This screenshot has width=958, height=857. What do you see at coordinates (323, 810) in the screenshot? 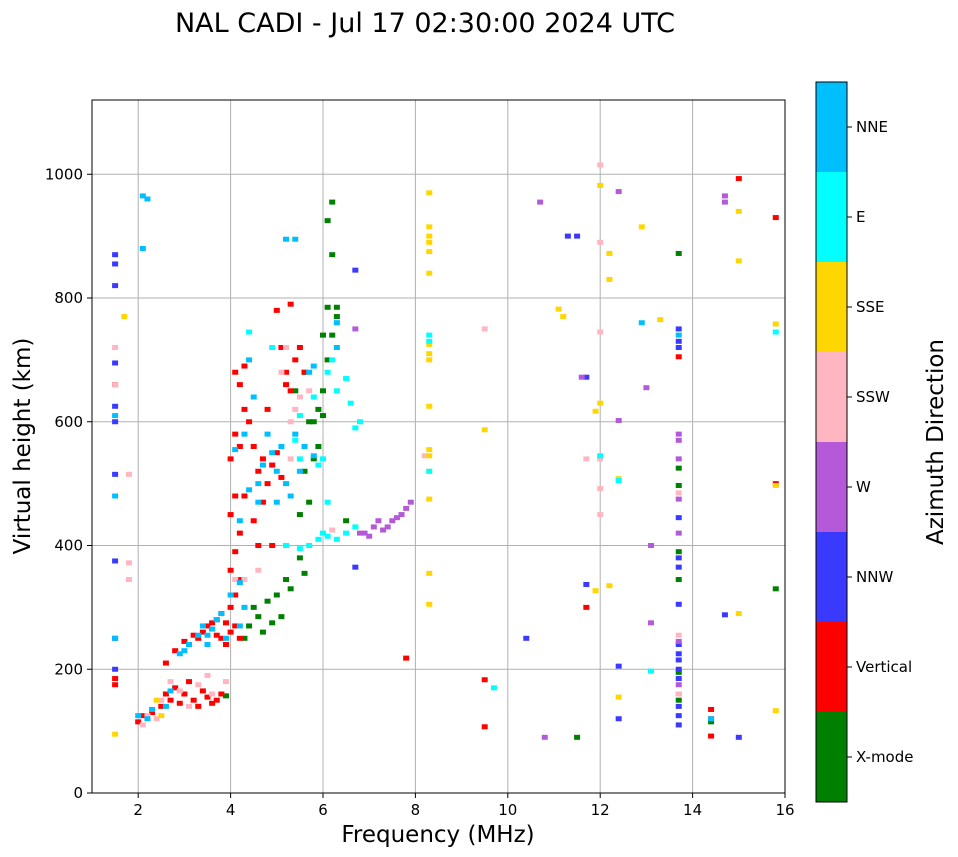
I see `x-tick-label: 6` at bounding box center [323, 810].